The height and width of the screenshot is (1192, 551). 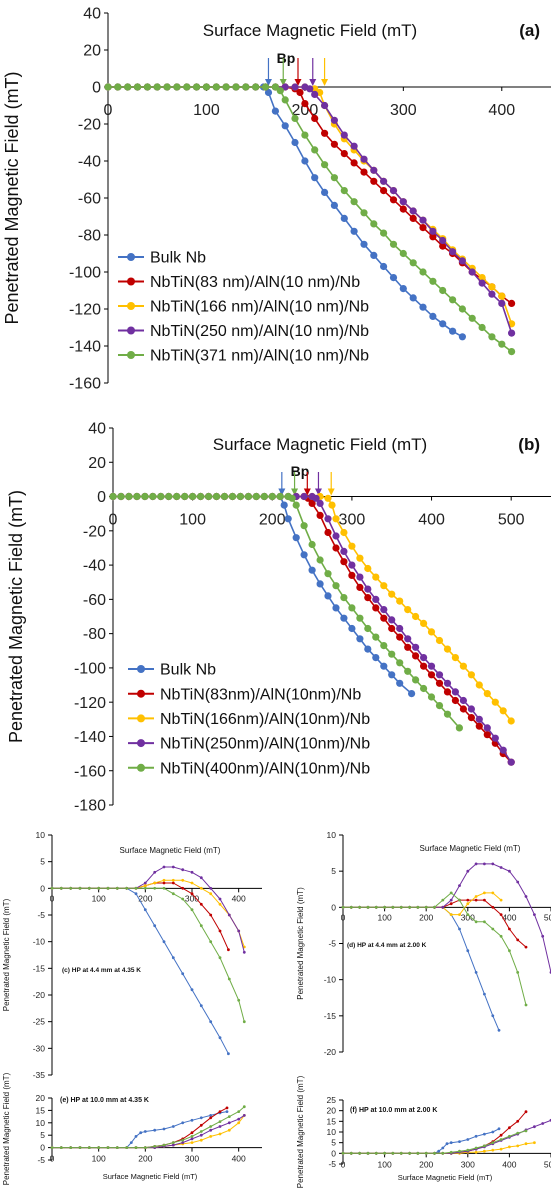 I want to click on chart-a-ytick-label: -140, so click(x=85, y=347).